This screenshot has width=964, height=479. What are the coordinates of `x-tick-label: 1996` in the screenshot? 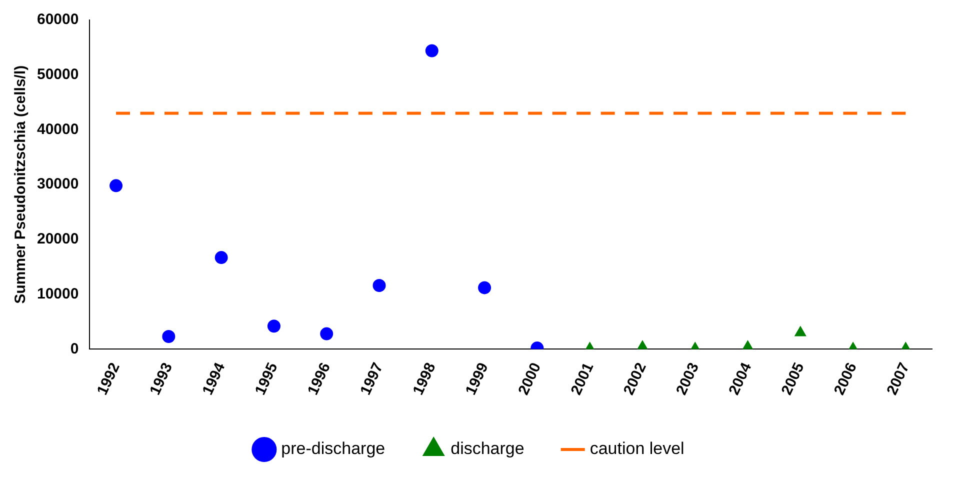 It's located at (319, 379).